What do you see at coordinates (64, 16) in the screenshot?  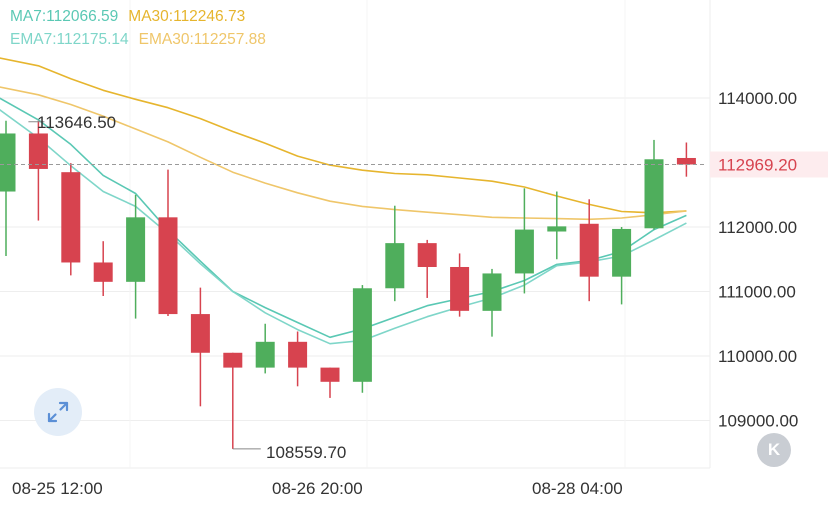 I see `ma7-value: MA7:112066.59` at bounding box center [64, 16].